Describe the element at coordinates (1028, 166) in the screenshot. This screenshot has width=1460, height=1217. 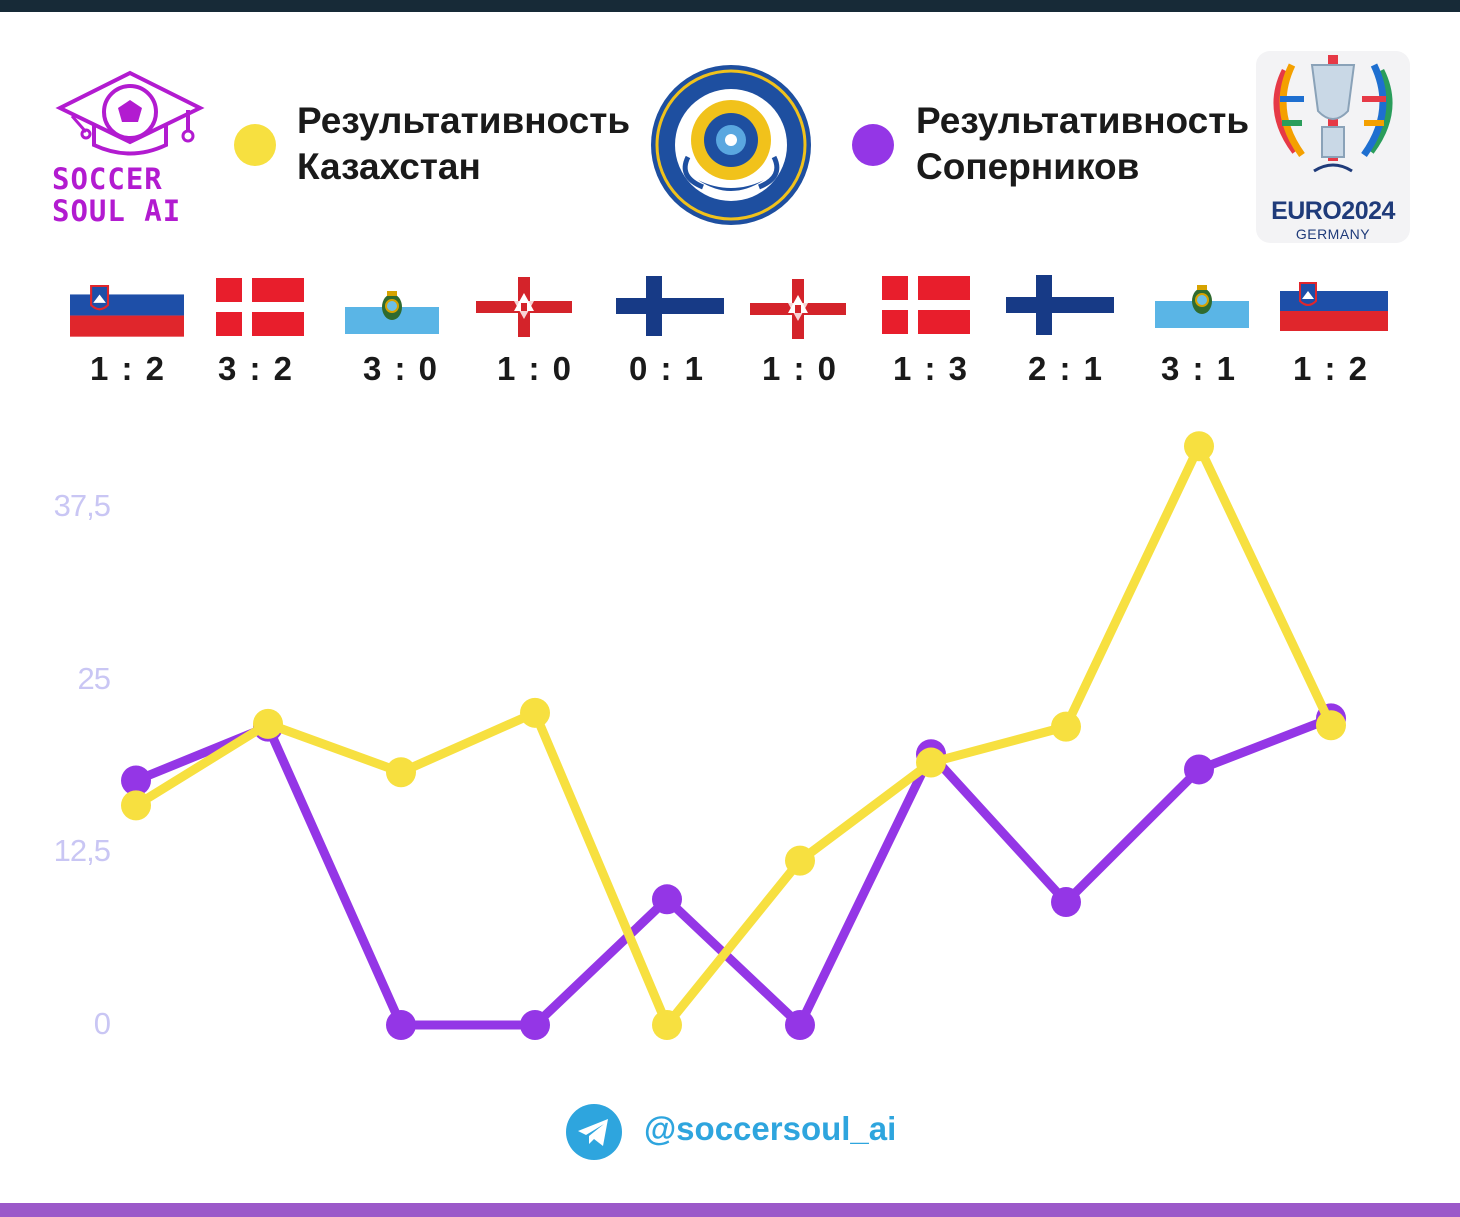
I see `legend-opponents-line2: Соперников` at that location.